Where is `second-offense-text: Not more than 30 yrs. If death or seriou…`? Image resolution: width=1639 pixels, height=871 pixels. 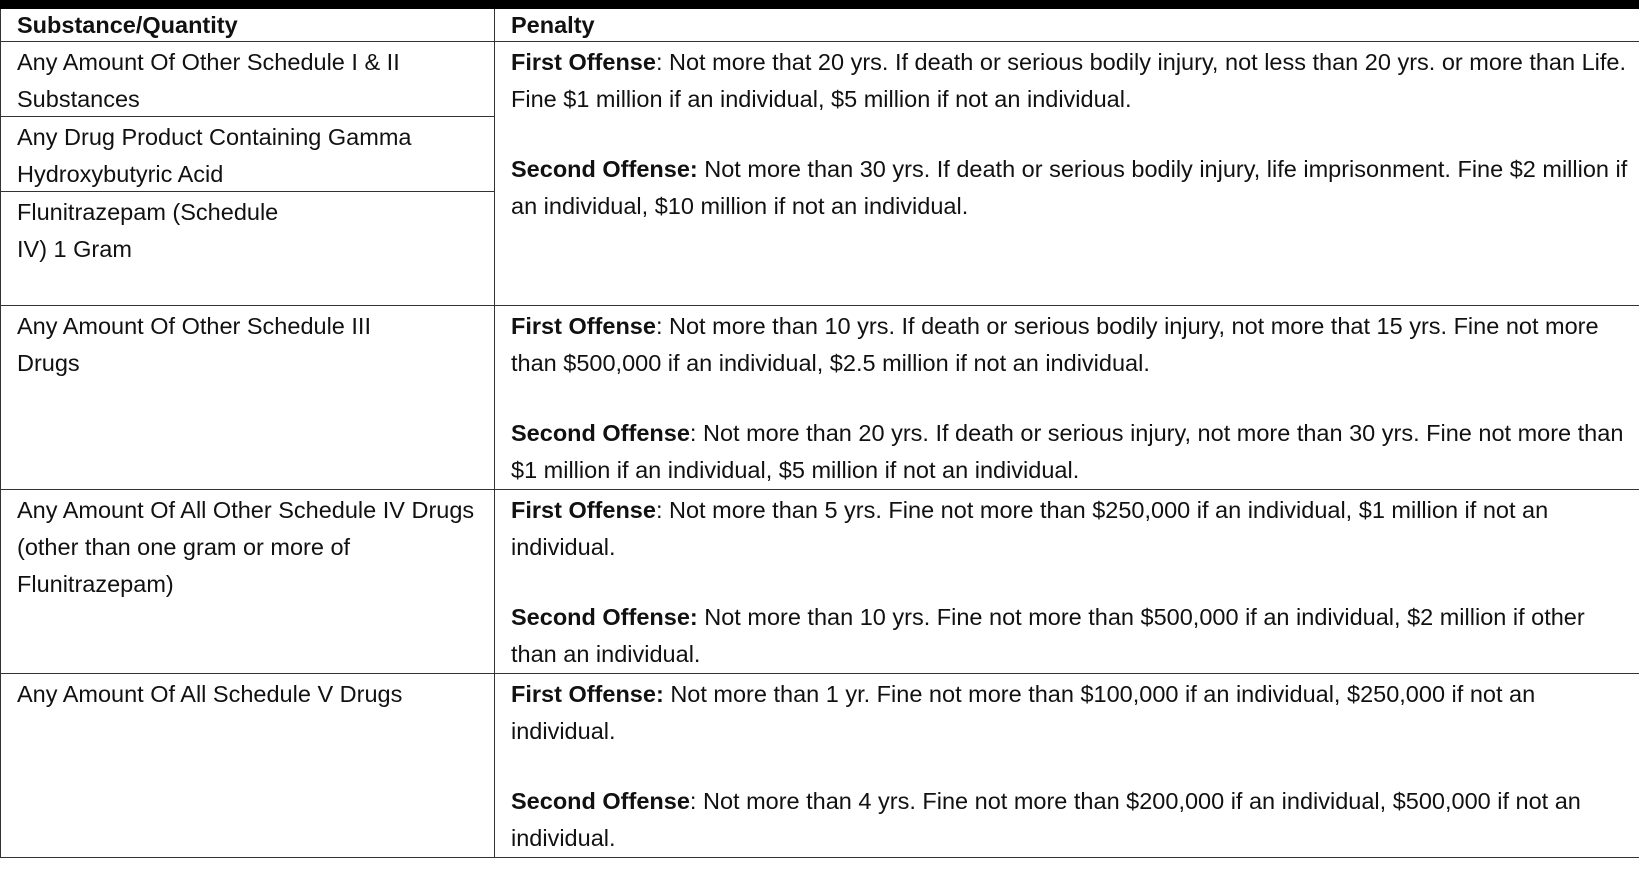 second-offense-text: Not more than 30 yrs. If death or seriou… is located at coordinates (1069, 187).